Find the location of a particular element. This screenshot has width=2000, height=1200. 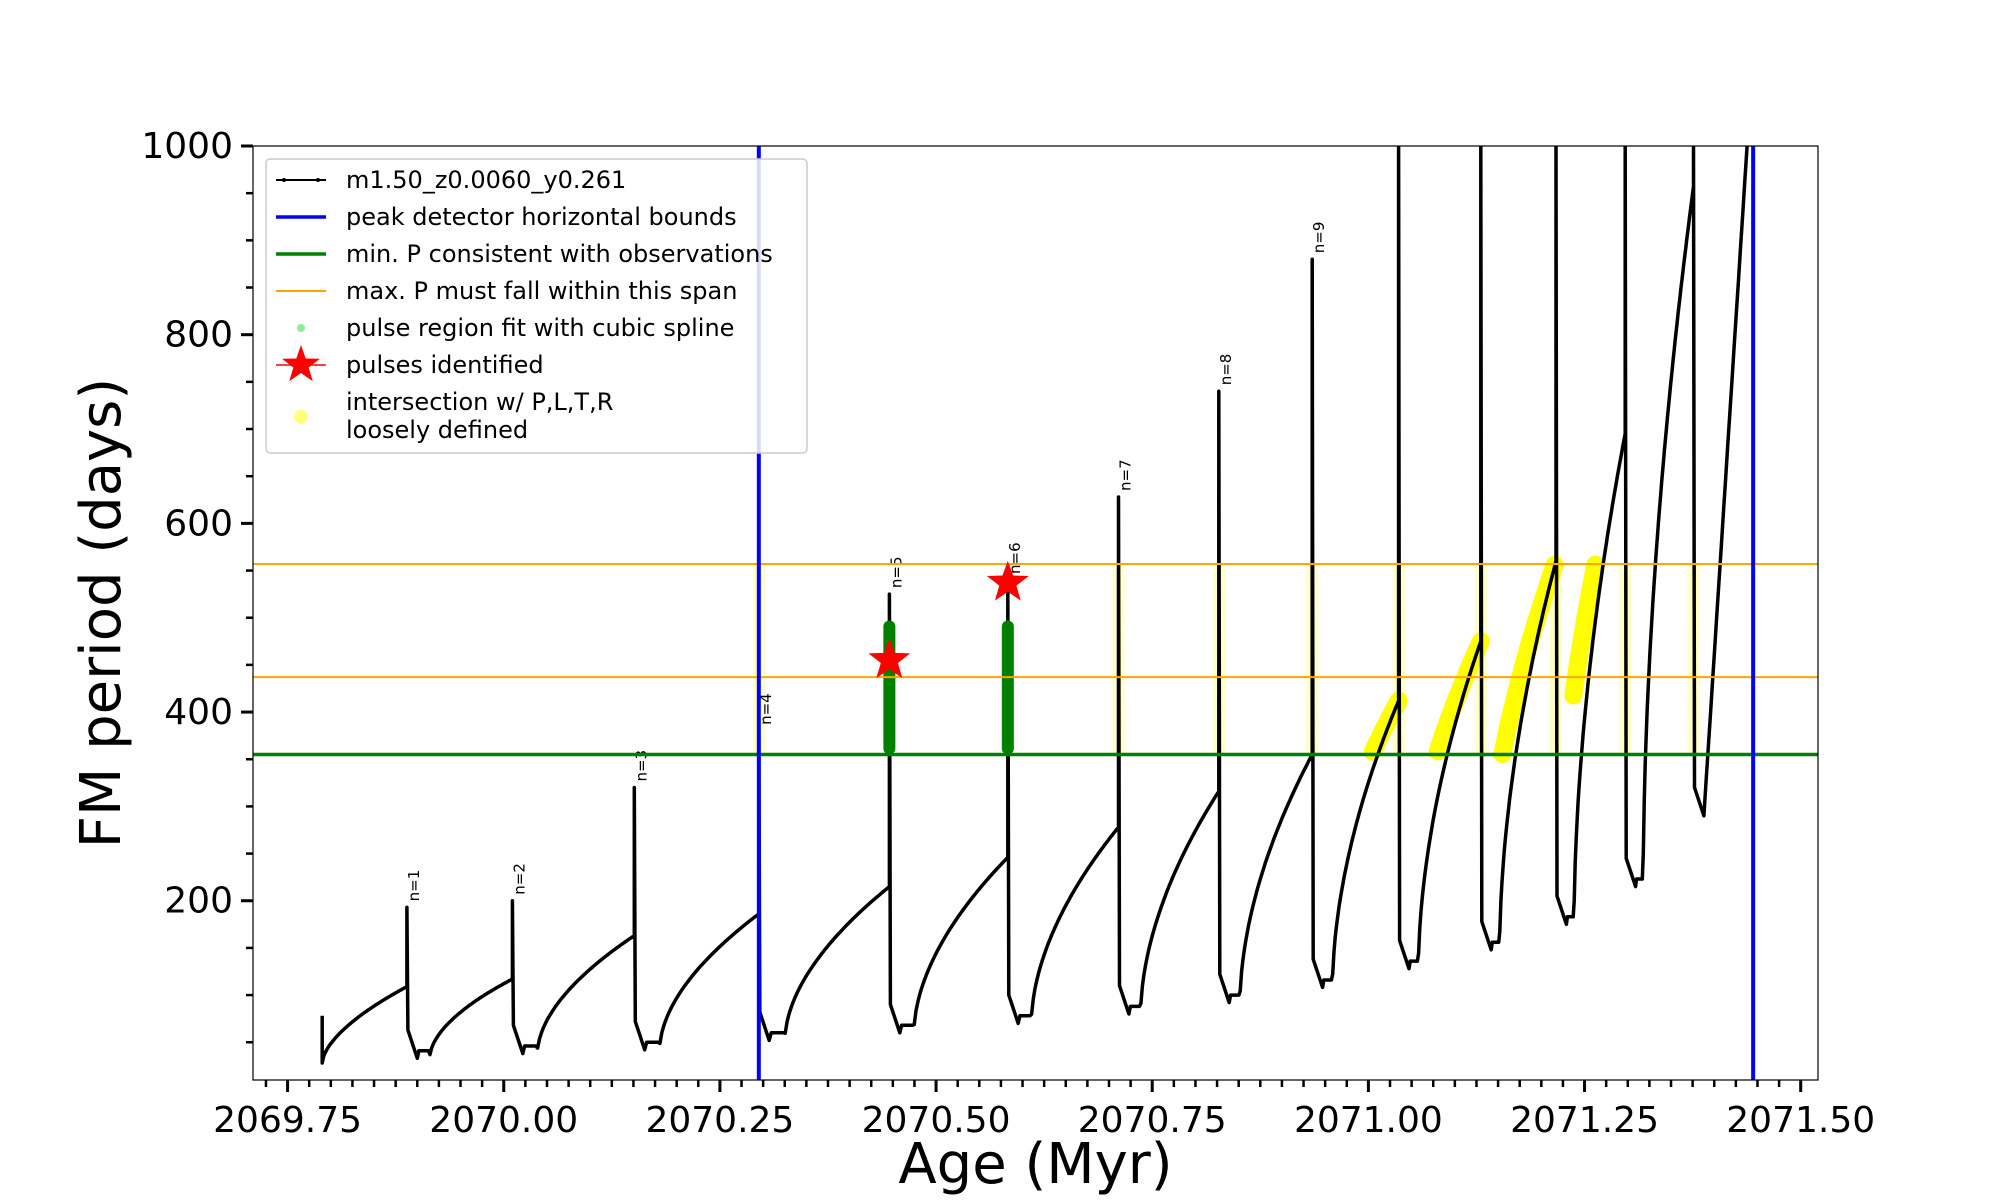

x-tick-label: 2071.25 is located at coordinates (1584, 1120).